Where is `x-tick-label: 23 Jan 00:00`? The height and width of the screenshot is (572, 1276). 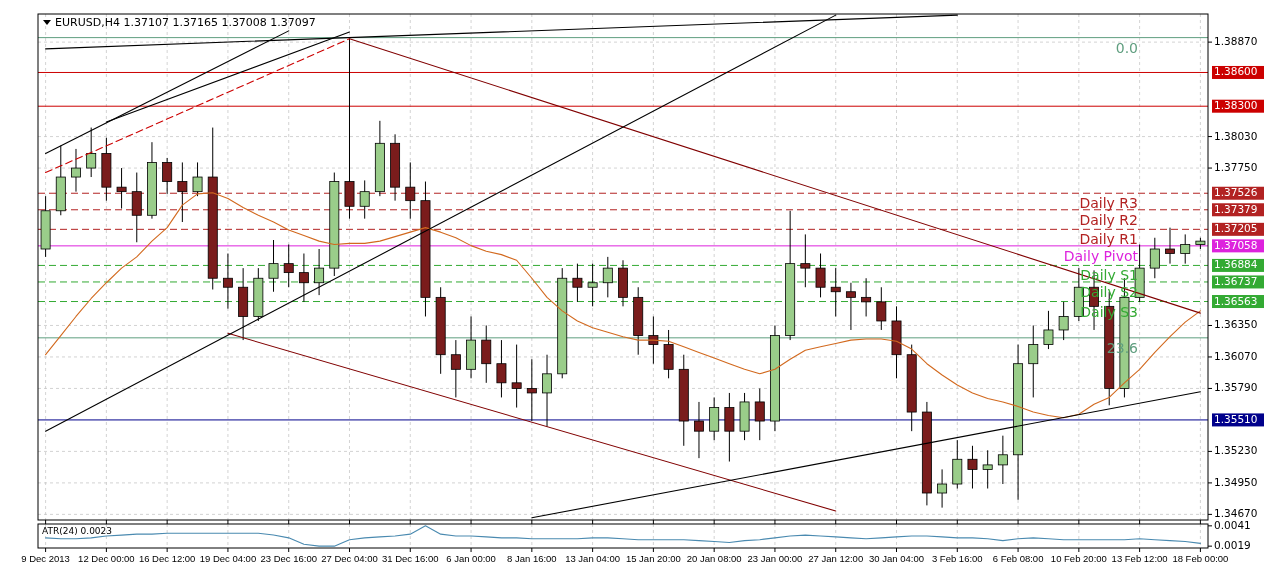 x-tick-label: 23 Jan 00:00 is located at coordinates (775, 558).